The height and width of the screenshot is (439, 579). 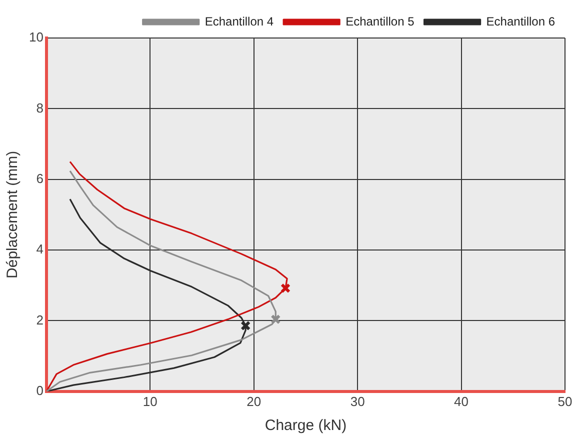 I want to click on y-tick-label: 0, so click(x=40, y=390).